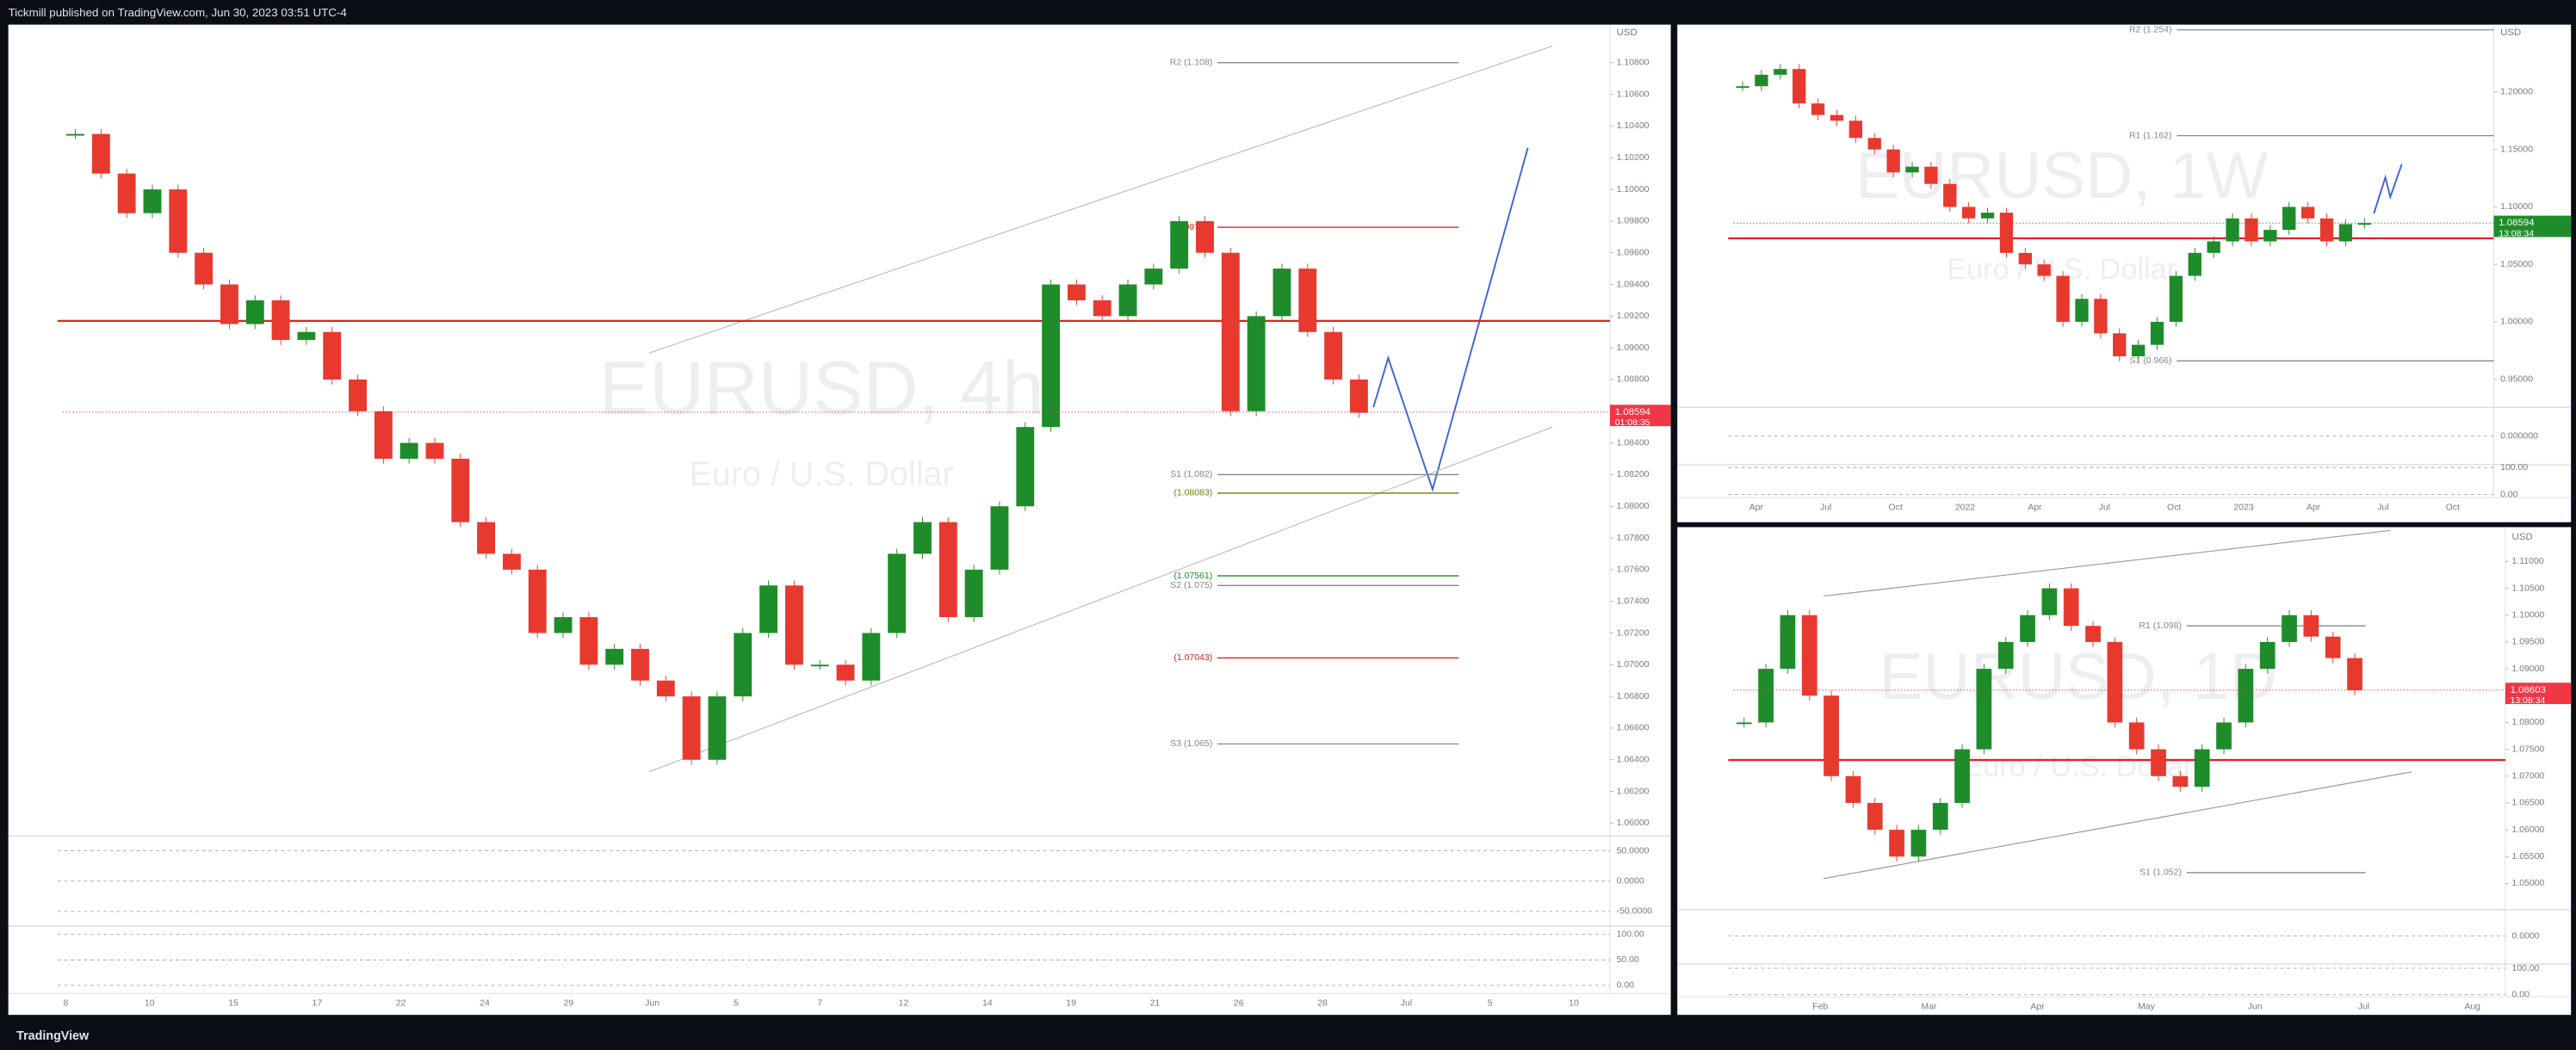  What do you see at coordinates (2527, 803) in the screenshot?
I see `y-tick-label: 1.06500` at bounding box center [2527, 803].